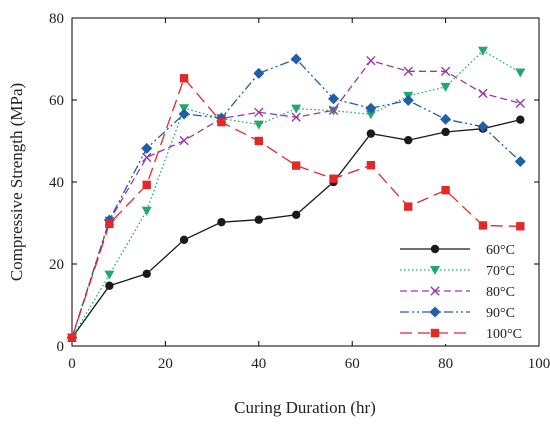 This screenshot has height=424, width=550. I want to click on x-tick-label: 80, so click(445, 364).